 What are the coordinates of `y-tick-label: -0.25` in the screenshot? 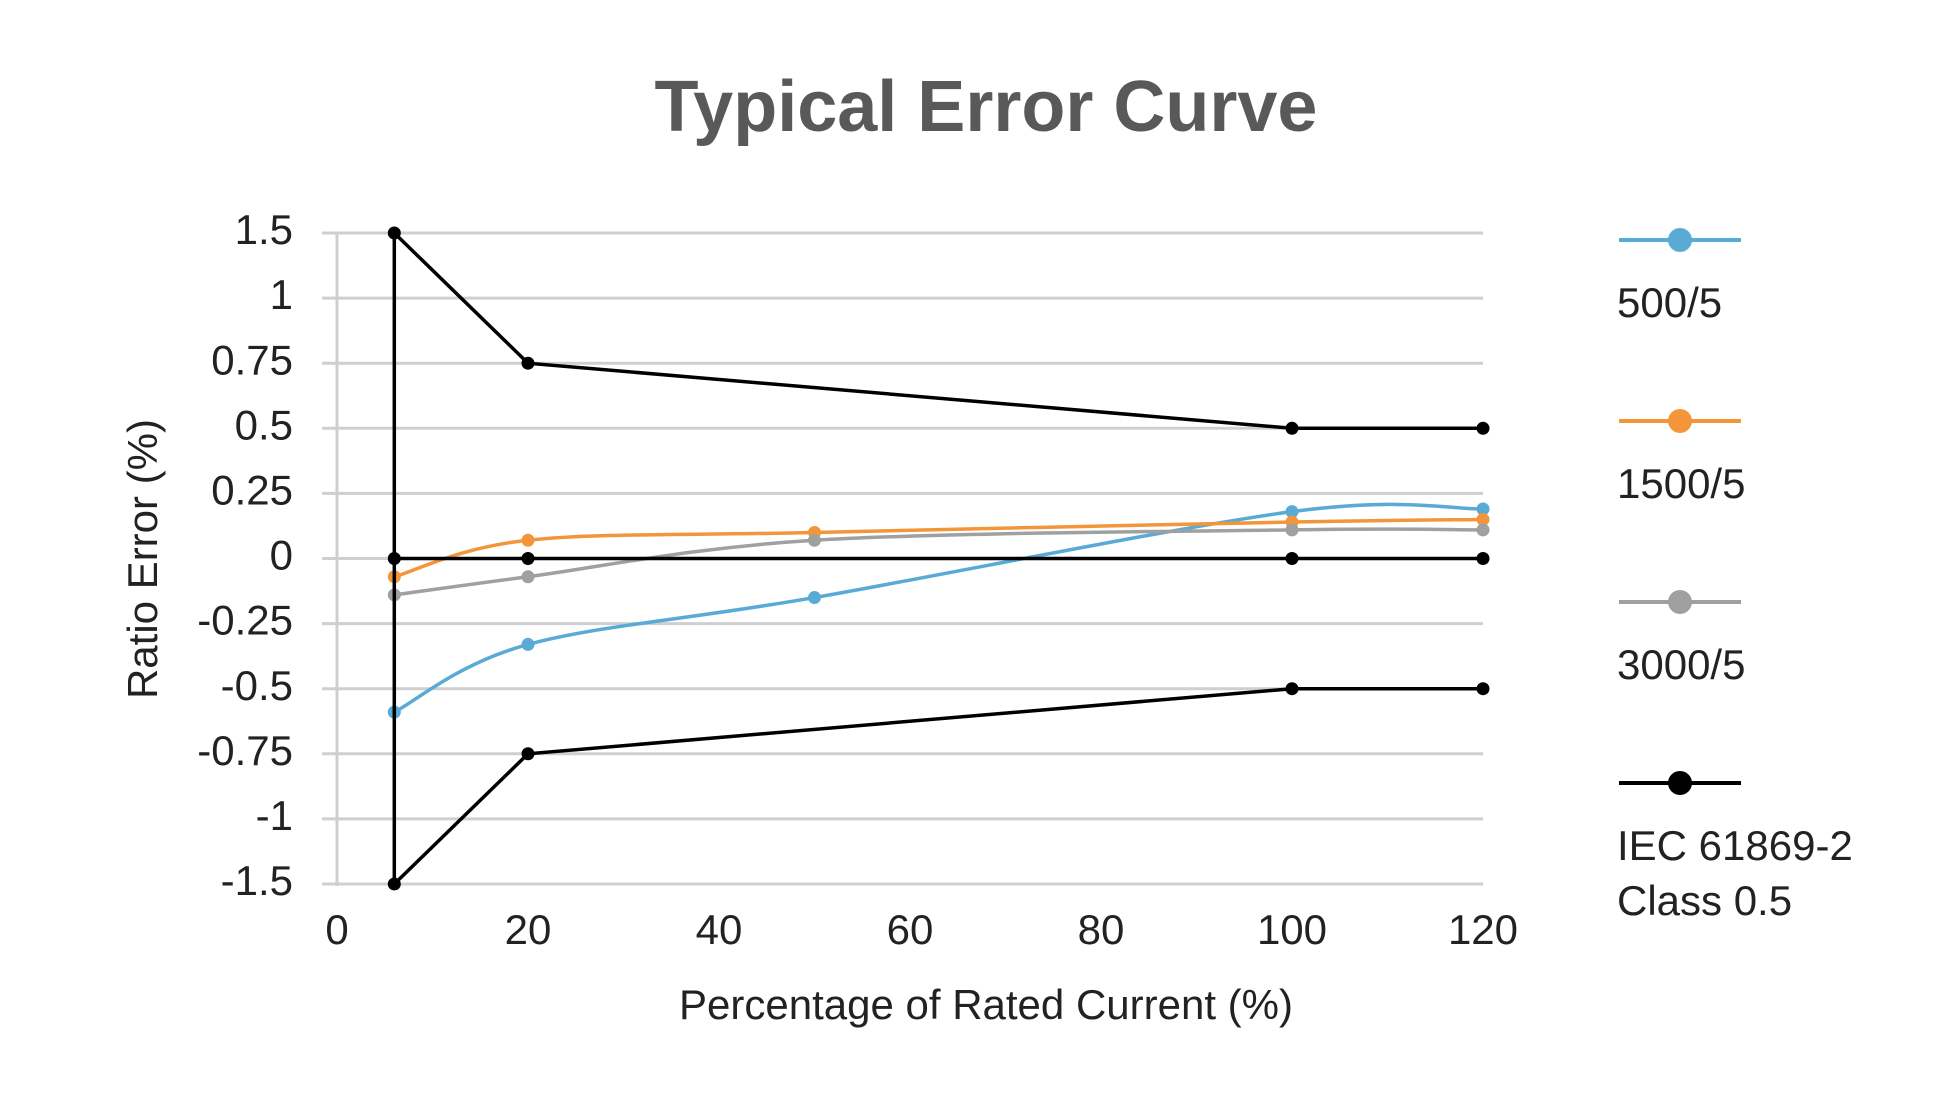 It's located at (245, 620).